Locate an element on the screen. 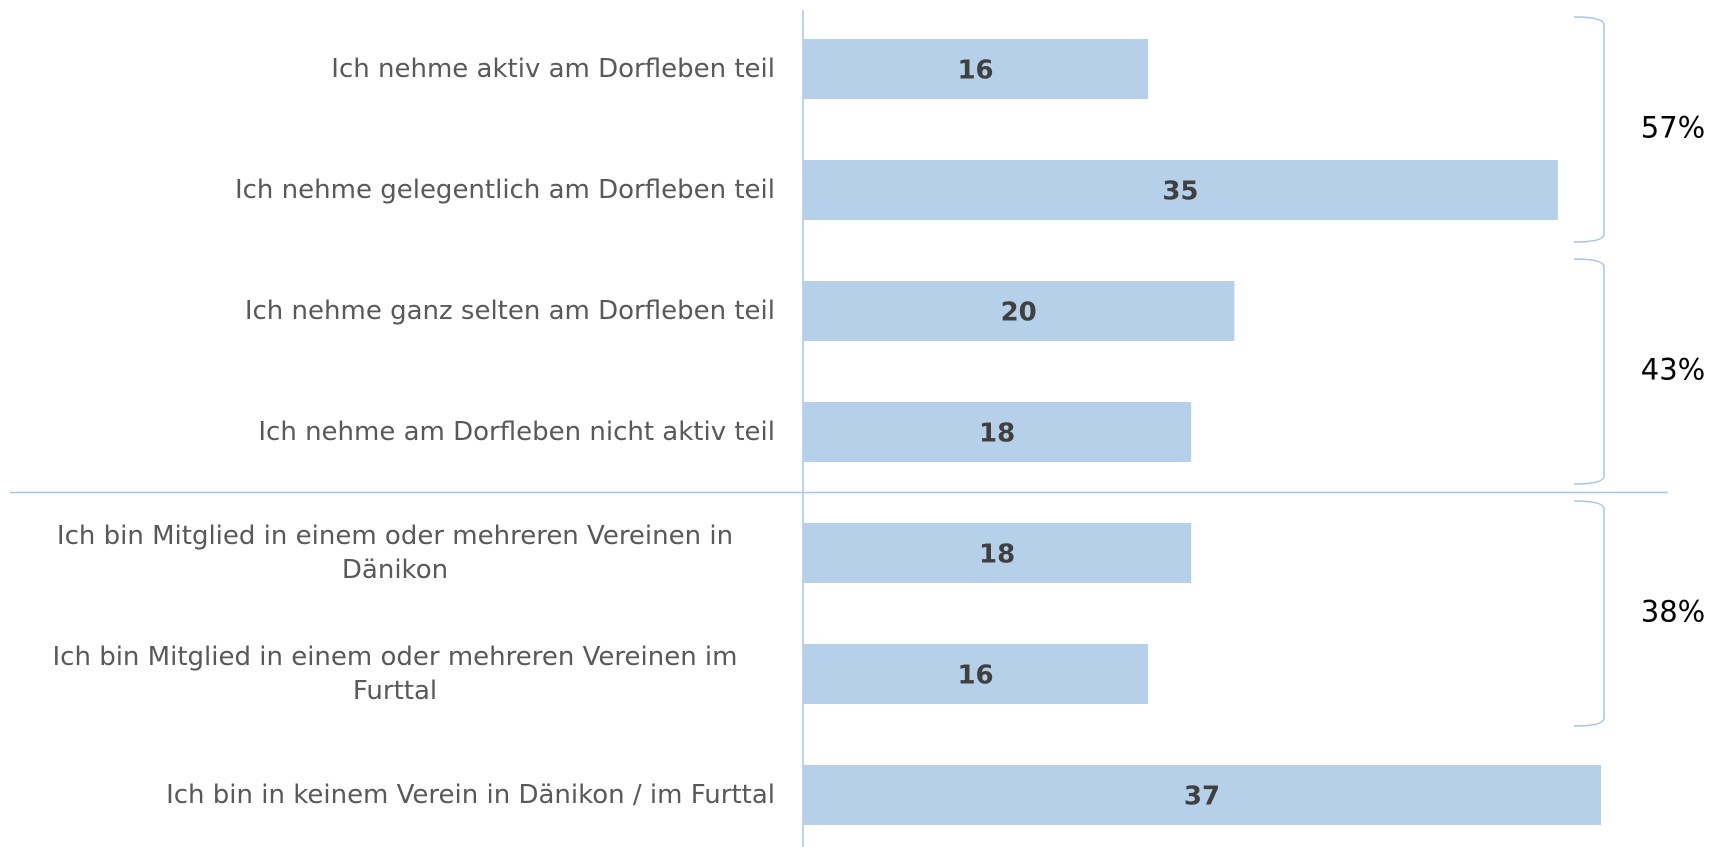 This screenshot has width=1723, height=847. category-text: Ich nehme ganz selten am Dorfleben teil is located at coordinates (509, 311).